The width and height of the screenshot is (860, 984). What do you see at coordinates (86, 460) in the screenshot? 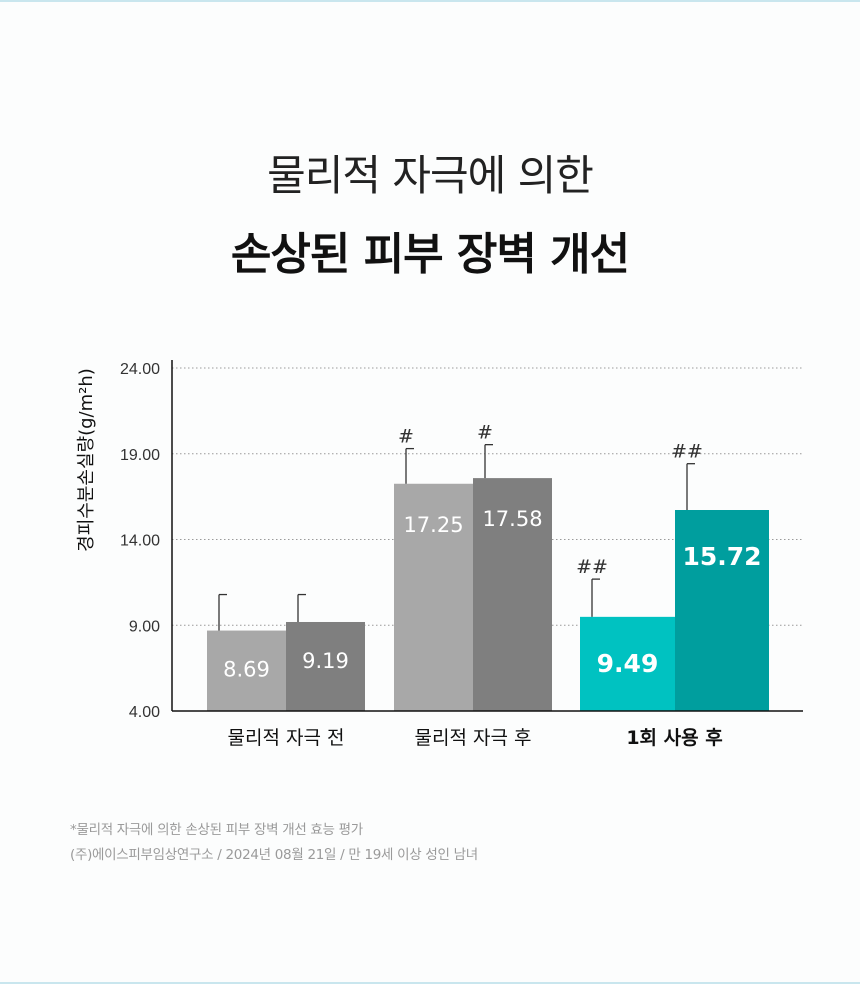
I see `y-axis-label: 경피수분손실량(g/m²h)` at bounding box center [86, 460].